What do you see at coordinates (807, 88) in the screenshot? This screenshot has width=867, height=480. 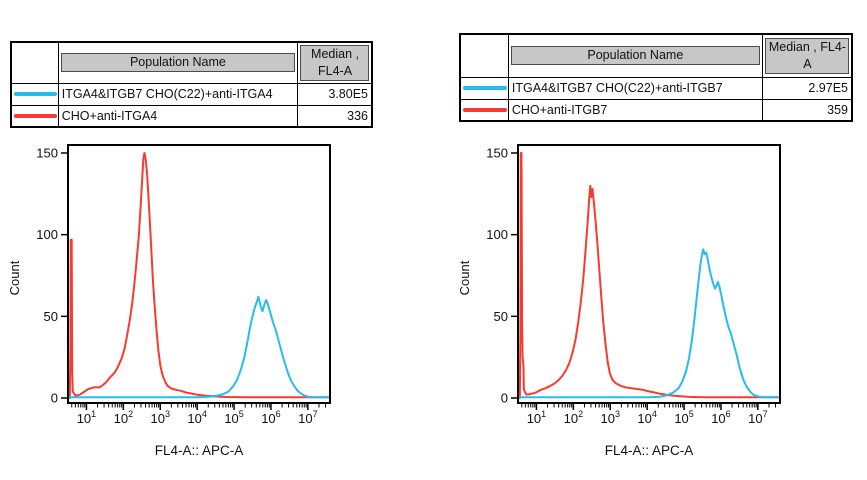 I see `median-value: 2.97E5` at bounding box center [807, 88].